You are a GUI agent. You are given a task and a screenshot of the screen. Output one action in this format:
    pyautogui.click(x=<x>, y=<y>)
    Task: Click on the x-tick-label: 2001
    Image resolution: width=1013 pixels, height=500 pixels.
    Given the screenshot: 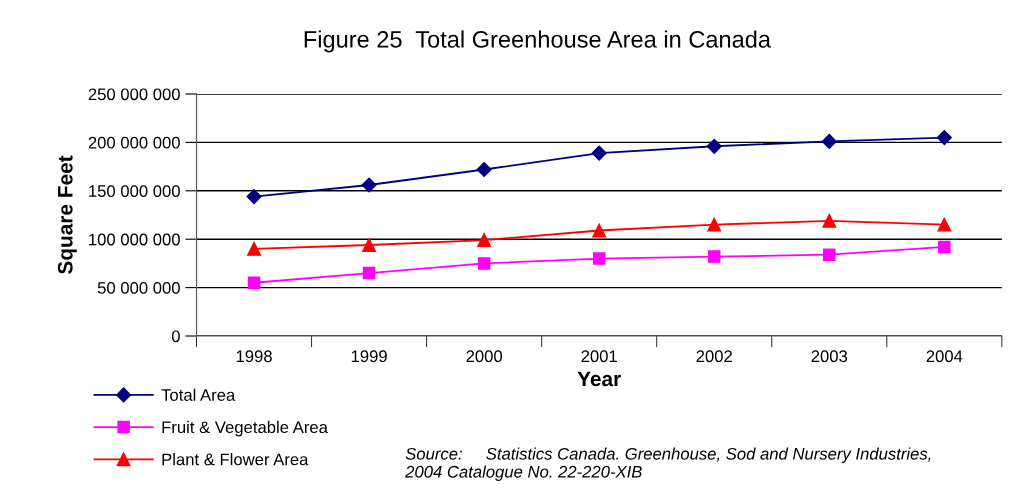 What is the action you would take?
    pyautogui.click(x=599, y=356)
    